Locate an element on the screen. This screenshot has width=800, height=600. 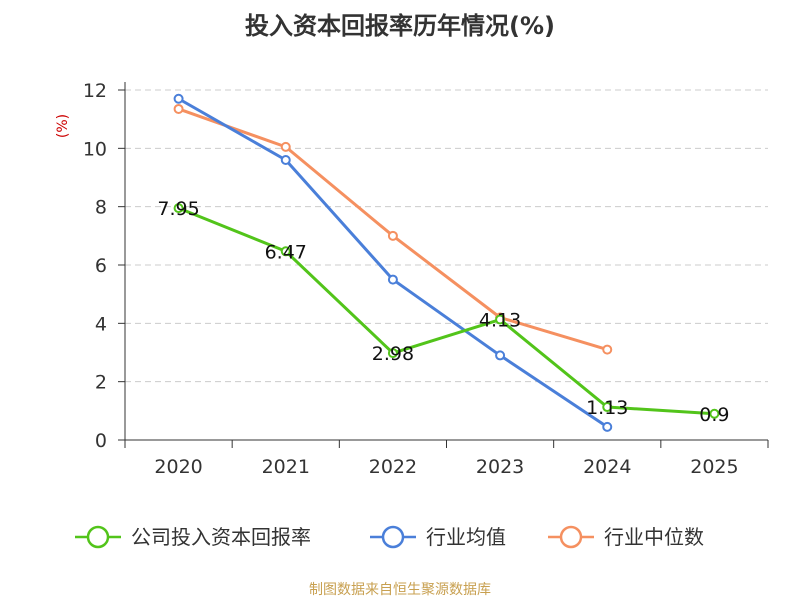
y-axis-unit: (%) is located at coordinates (63, 126).